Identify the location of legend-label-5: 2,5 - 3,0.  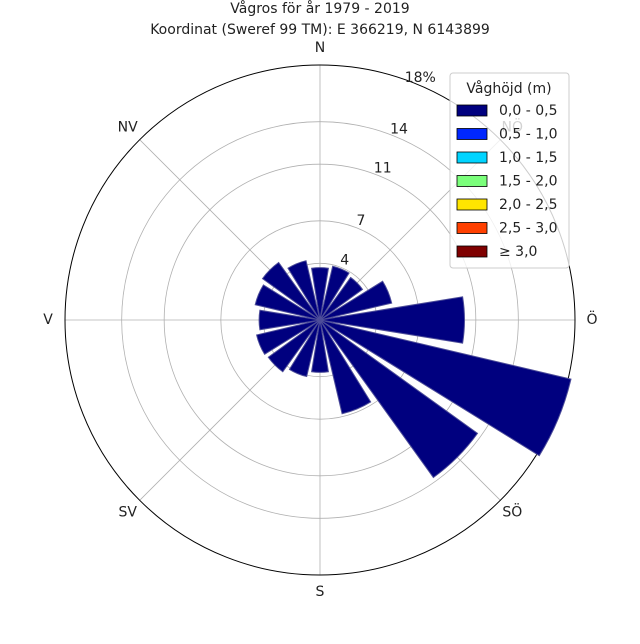
(528, 229).